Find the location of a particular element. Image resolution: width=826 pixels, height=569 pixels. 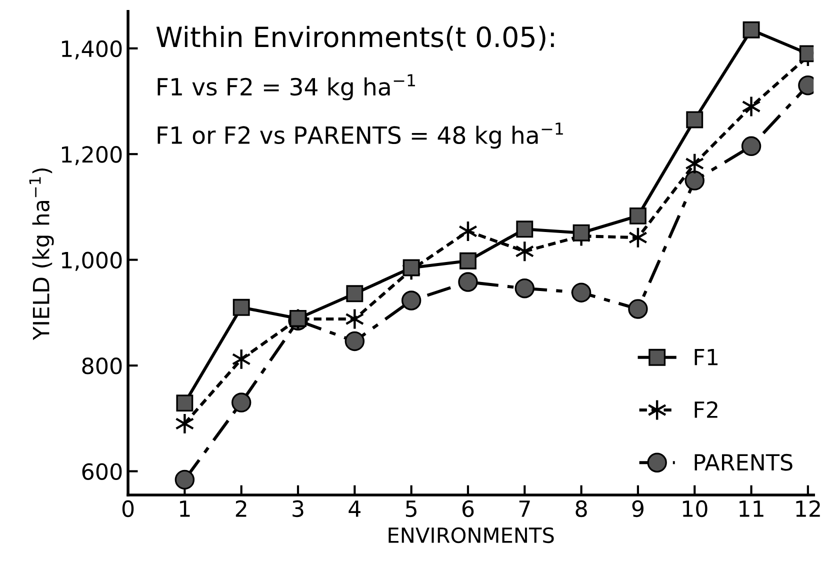

x-tick-label: 3 is located at coordinates (298, 509).